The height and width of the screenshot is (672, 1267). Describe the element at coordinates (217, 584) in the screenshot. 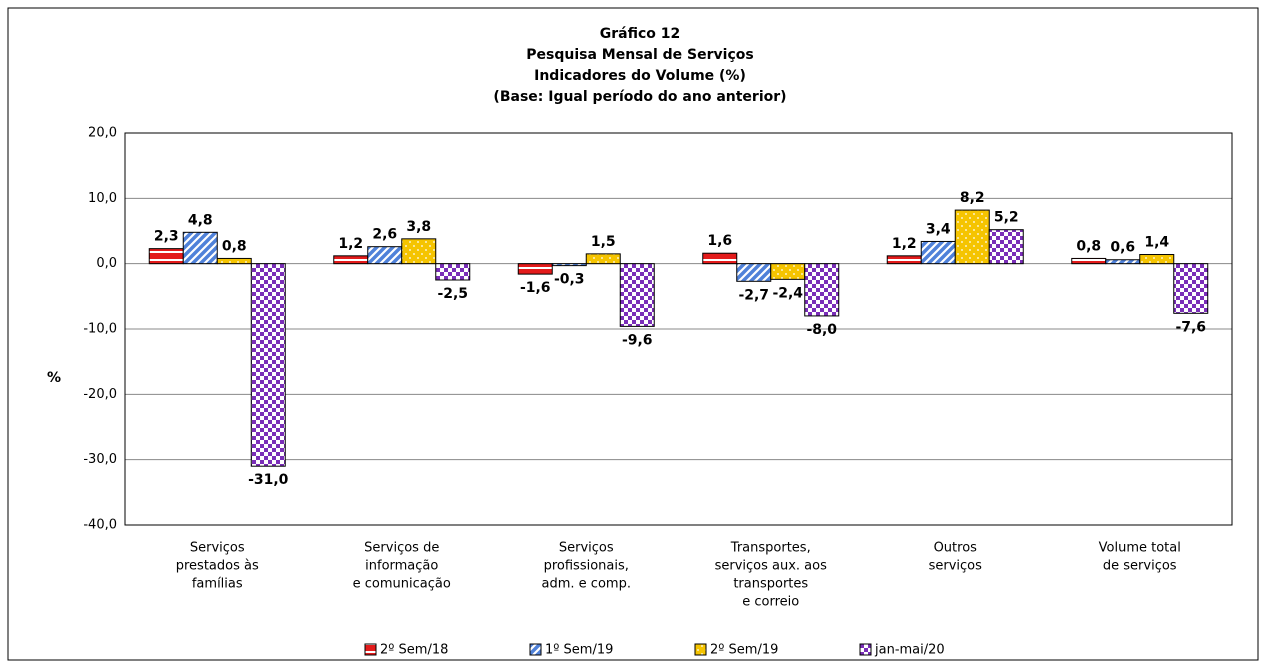

I see `x-tick-label: famílias` at that location.